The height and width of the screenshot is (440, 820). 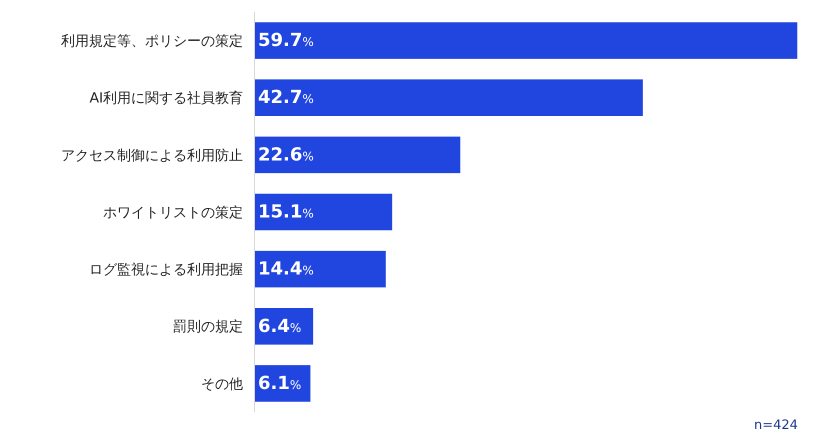 What do you see at coordinates (208, 327) in the screenshot?
I see `y-tick-label: 罰則の規定` at bounding box center [208, 327].